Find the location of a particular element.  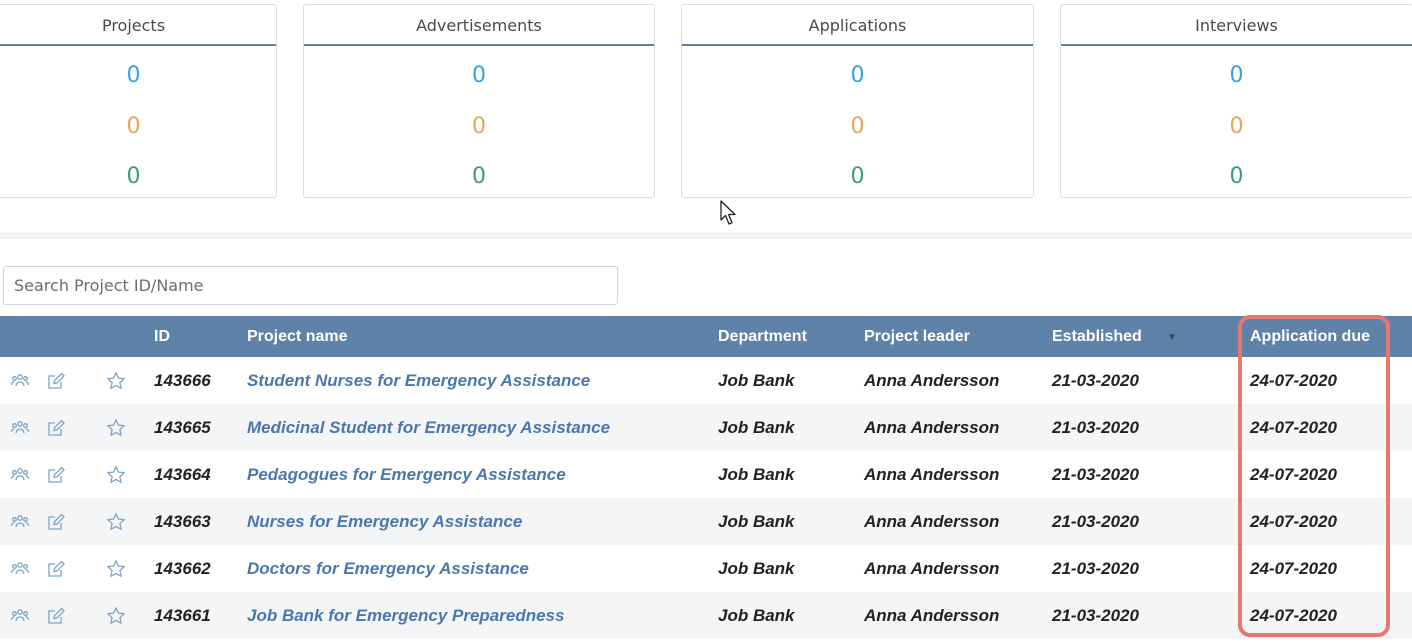

stat-card-title: Applications is located at coordinates (857, 25).